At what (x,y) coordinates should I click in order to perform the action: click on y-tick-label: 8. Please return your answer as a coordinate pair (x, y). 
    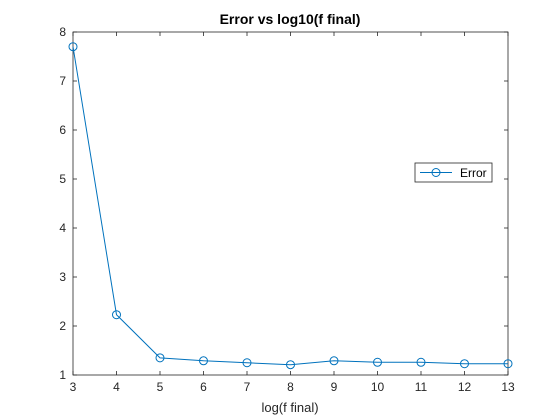
    Looking at the image, I should click on (62, 32).